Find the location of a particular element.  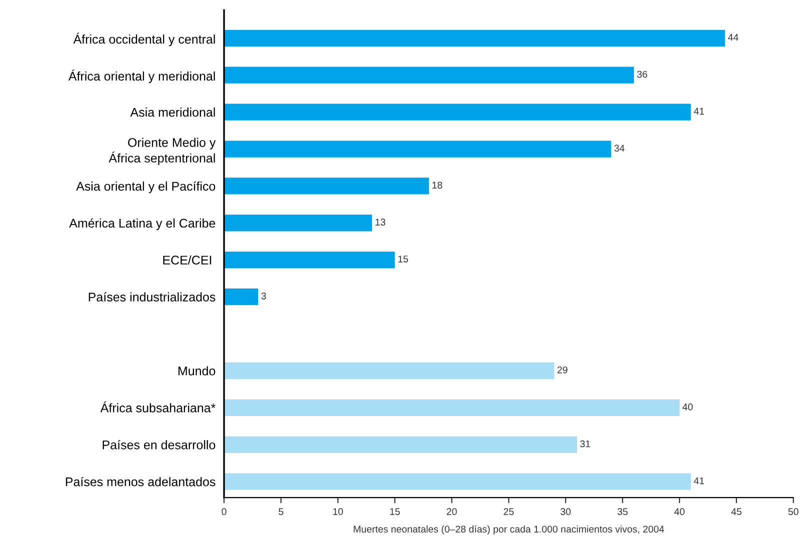

data-label: 31 is located at coordinates (585, 444).